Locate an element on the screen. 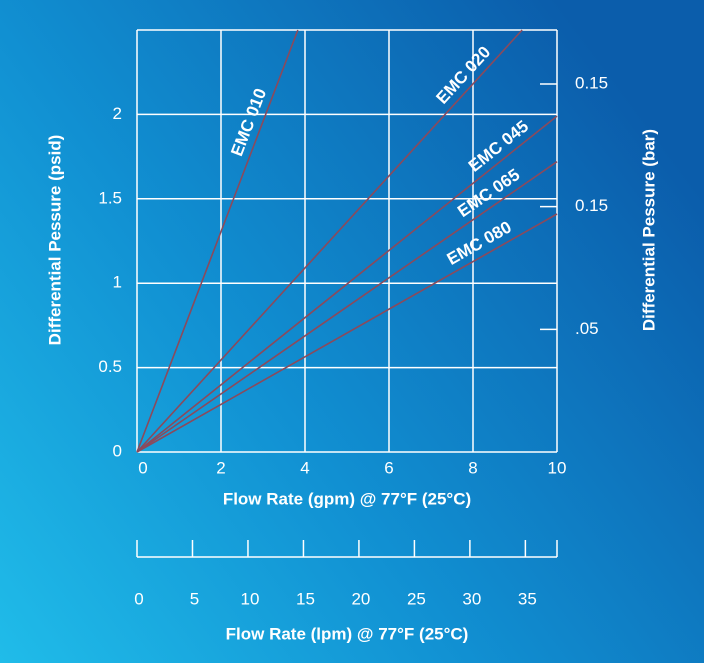  x2-tick-label: 0 is located at coordinates (138, 598).